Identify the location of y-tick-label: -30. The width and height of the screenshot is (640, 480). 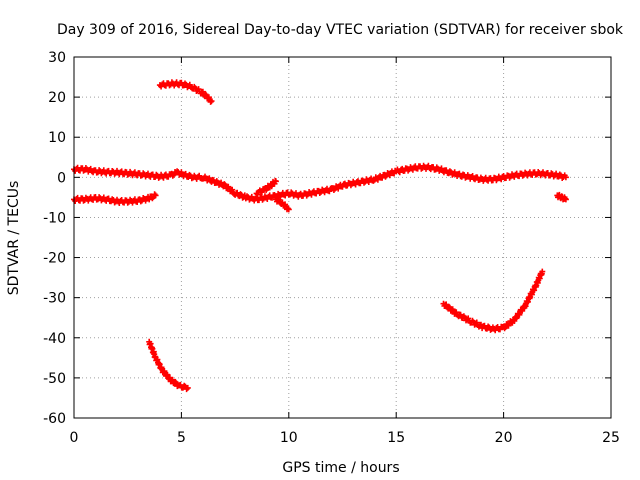
(54, 299).